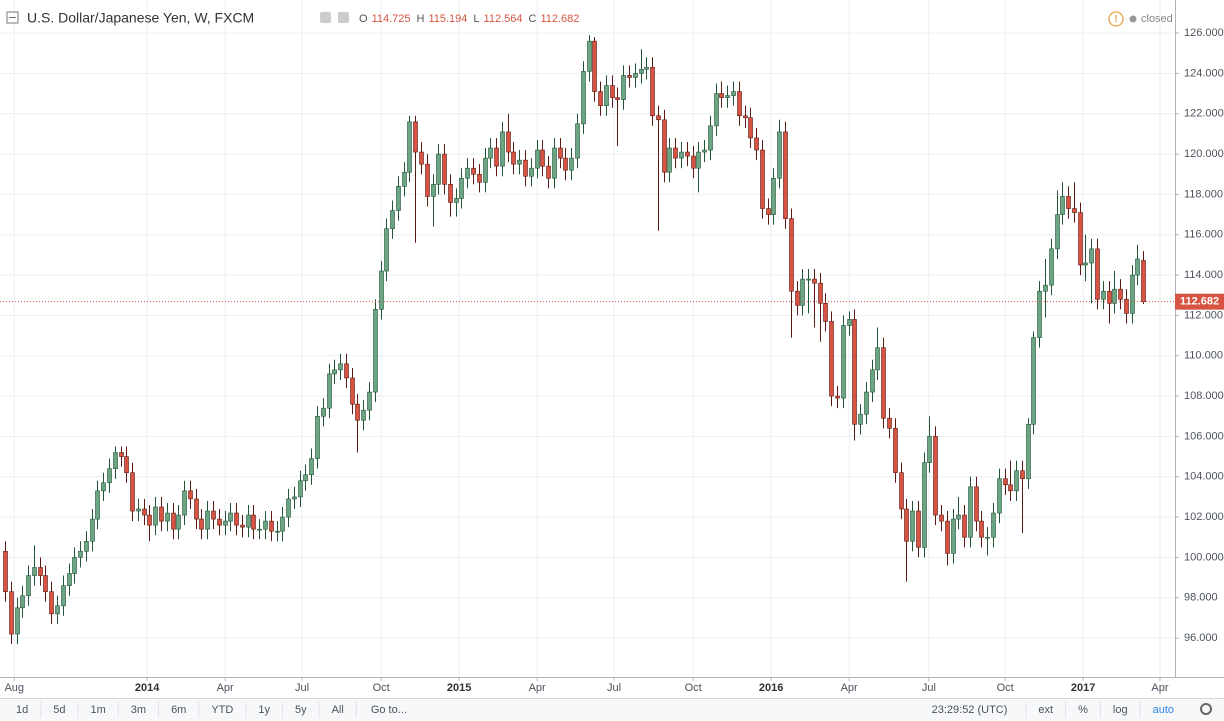 The image size is (1224, 721). I want to click on axis-option: log, so click(1120, 710).